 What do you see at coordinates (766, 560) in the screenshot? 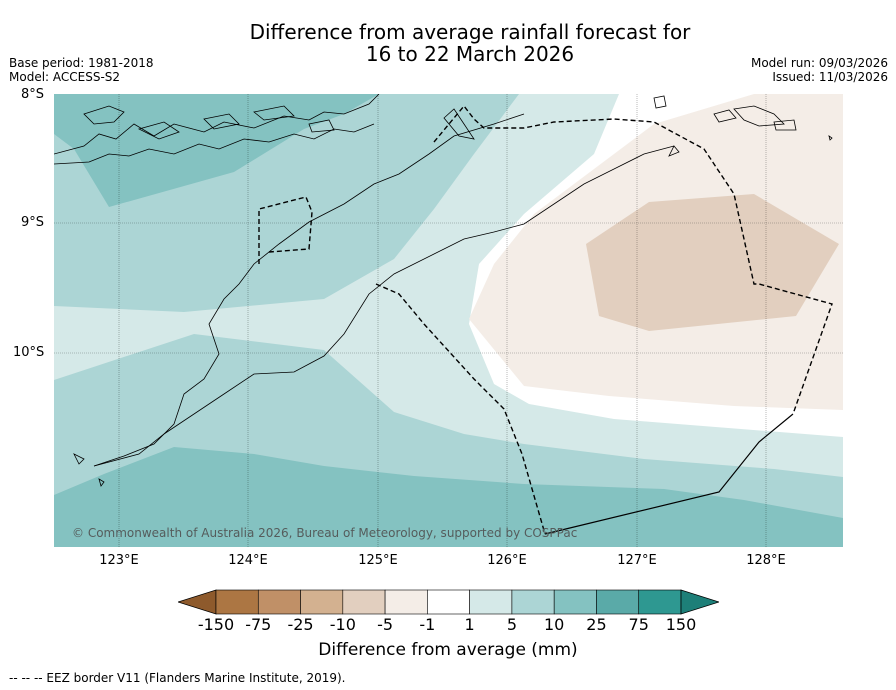
I see `lon-label-128e: 128°E` at bounding box center [766, 560].